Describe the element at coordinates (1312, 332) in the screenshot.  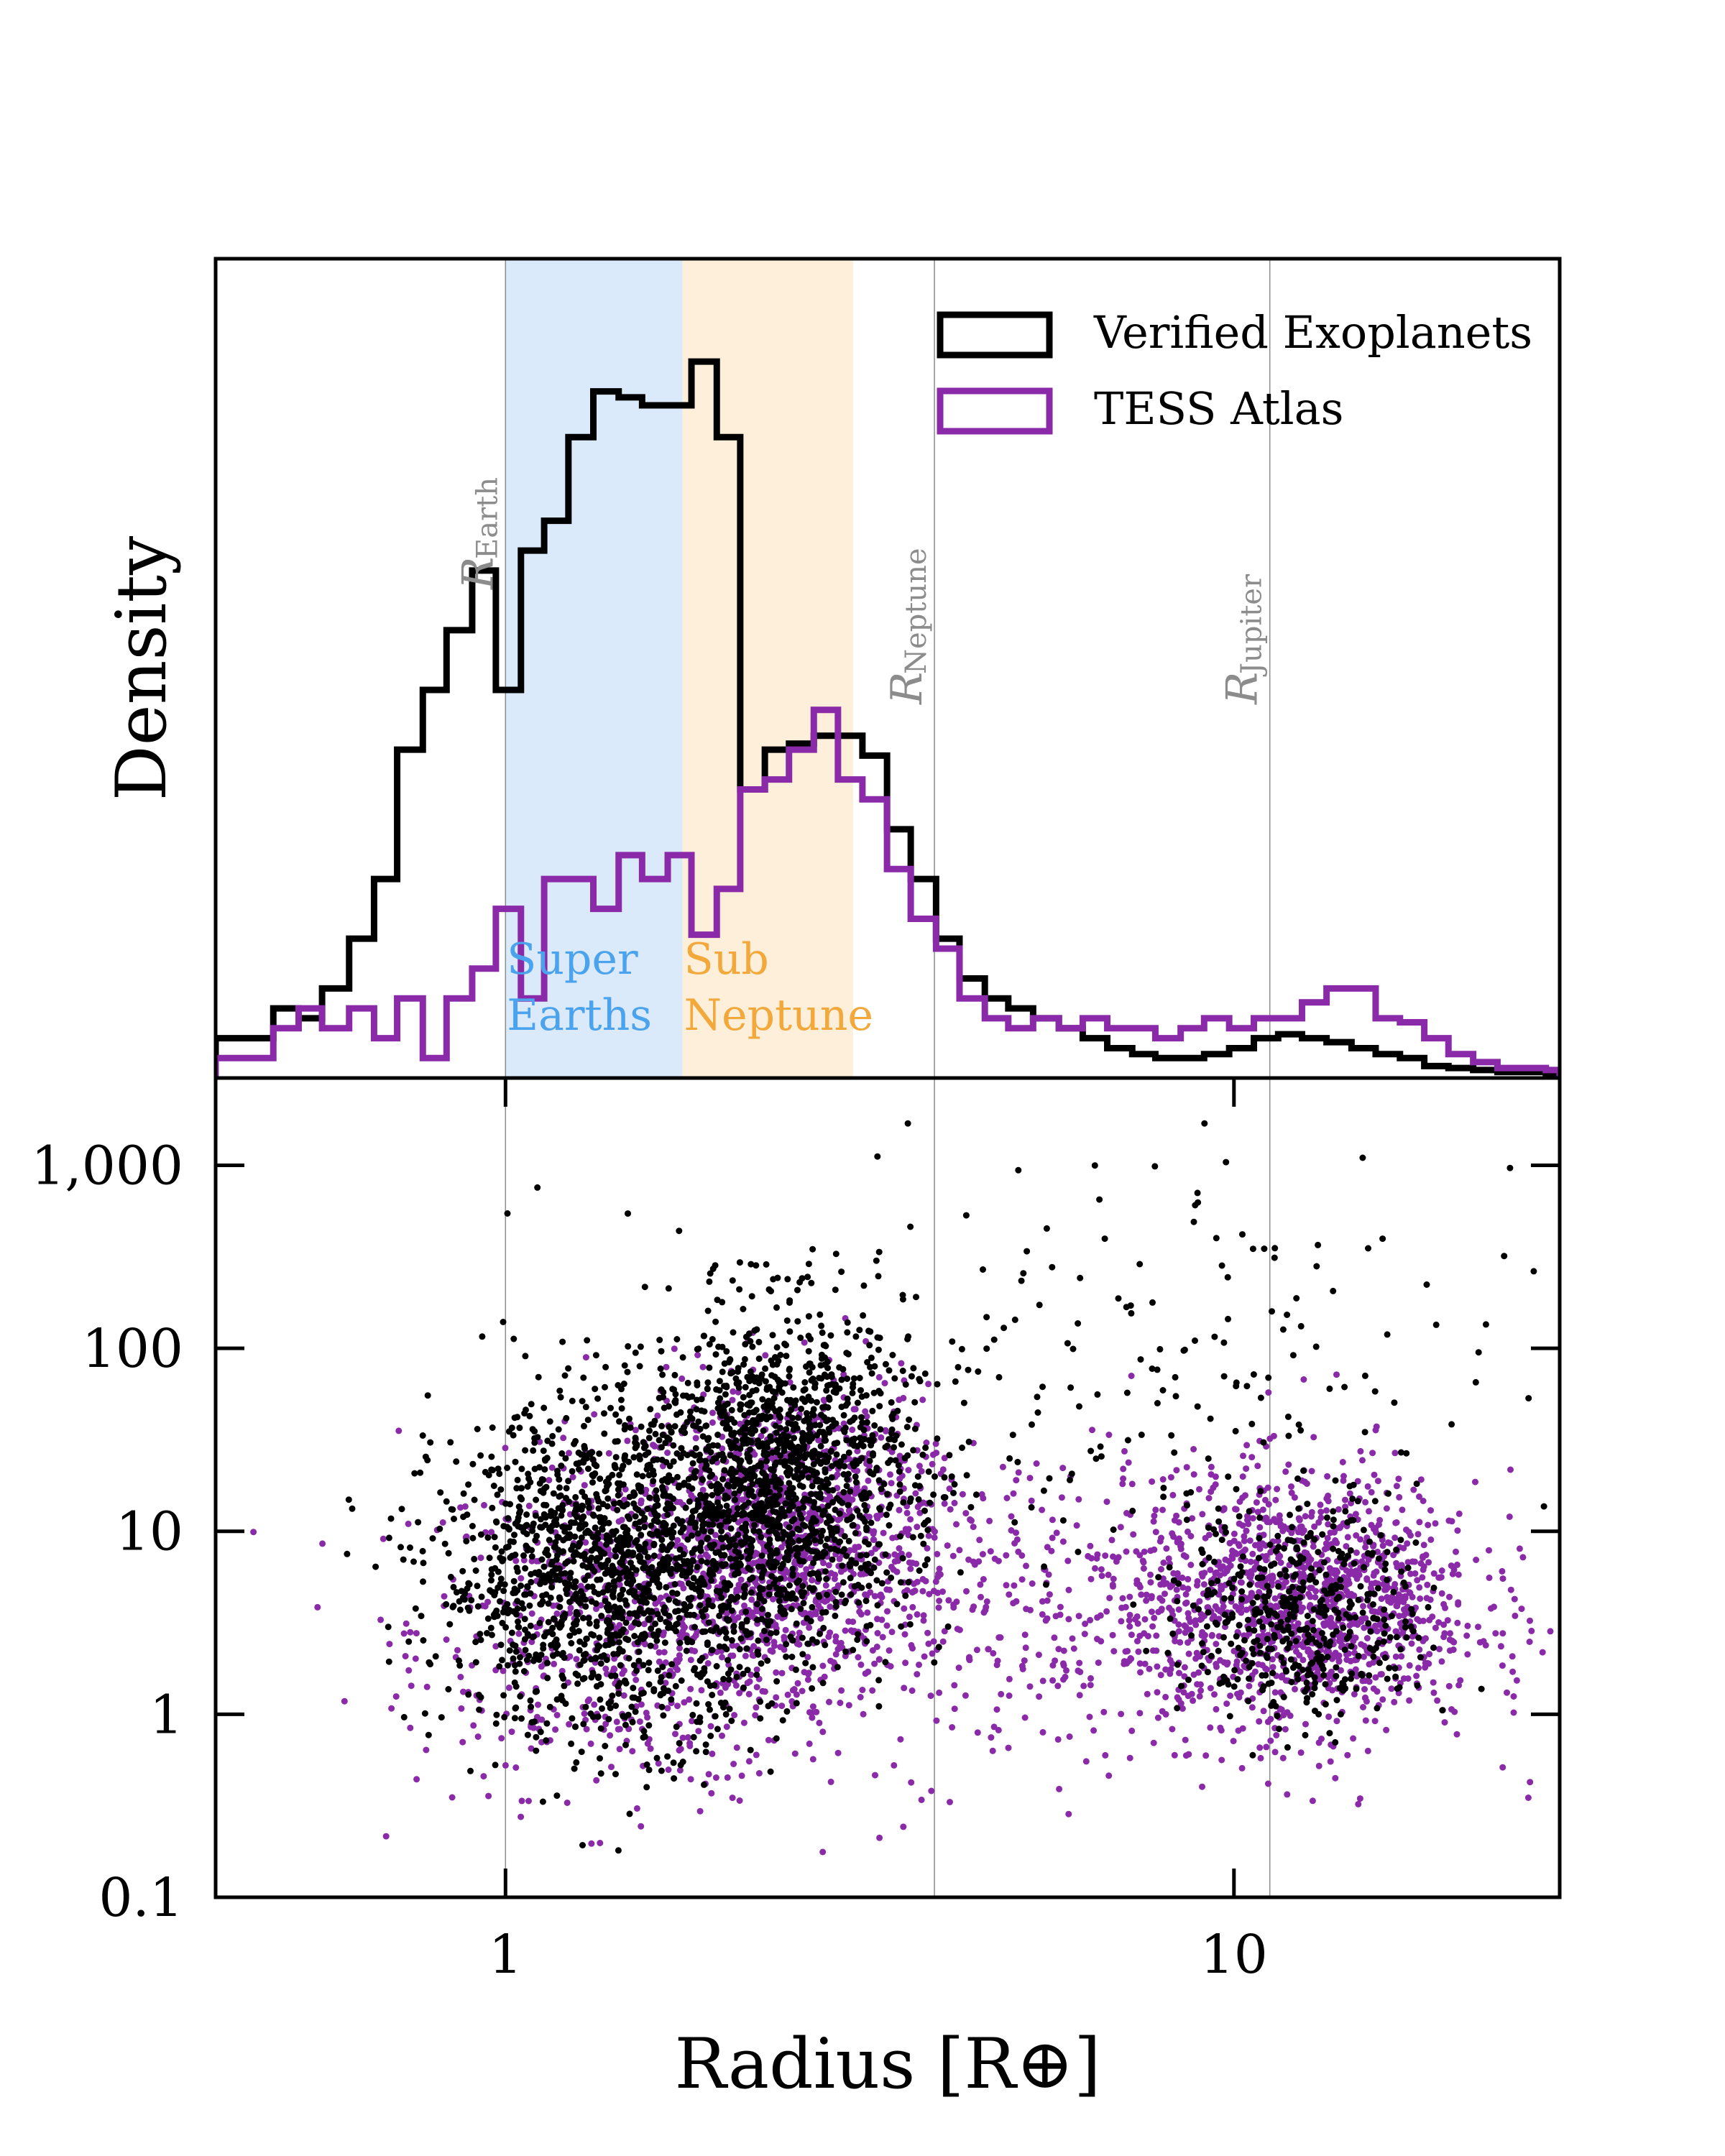
I see `legend-label-0: Verified Exoplanets` at that location.